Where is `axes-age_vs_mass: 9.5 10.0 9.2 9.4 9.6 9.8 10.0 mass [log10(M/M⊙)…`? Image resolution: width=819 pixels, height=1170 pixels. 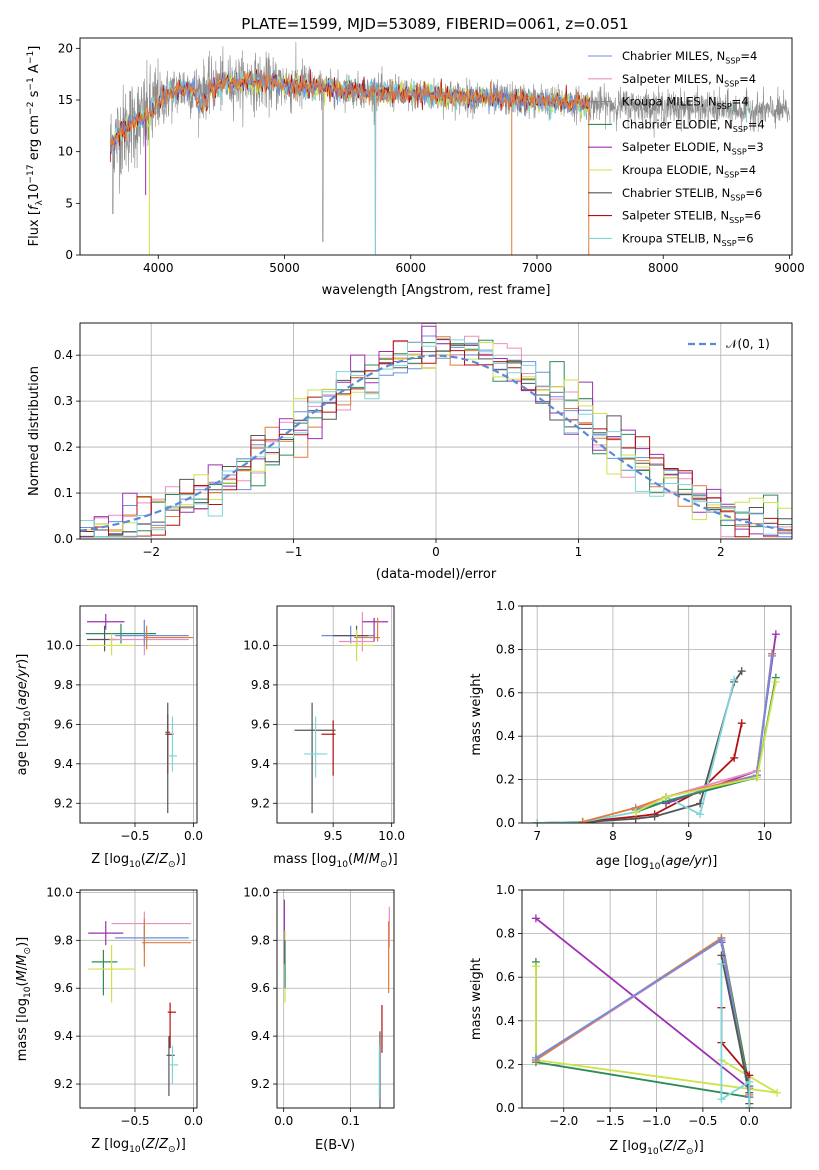
axes-age_vs_mass: 9.5 10.0 9.2 9.4 9.6 9.8 10.0 mass [log10(M/M⊙)… is located at coordinates (324, 737).